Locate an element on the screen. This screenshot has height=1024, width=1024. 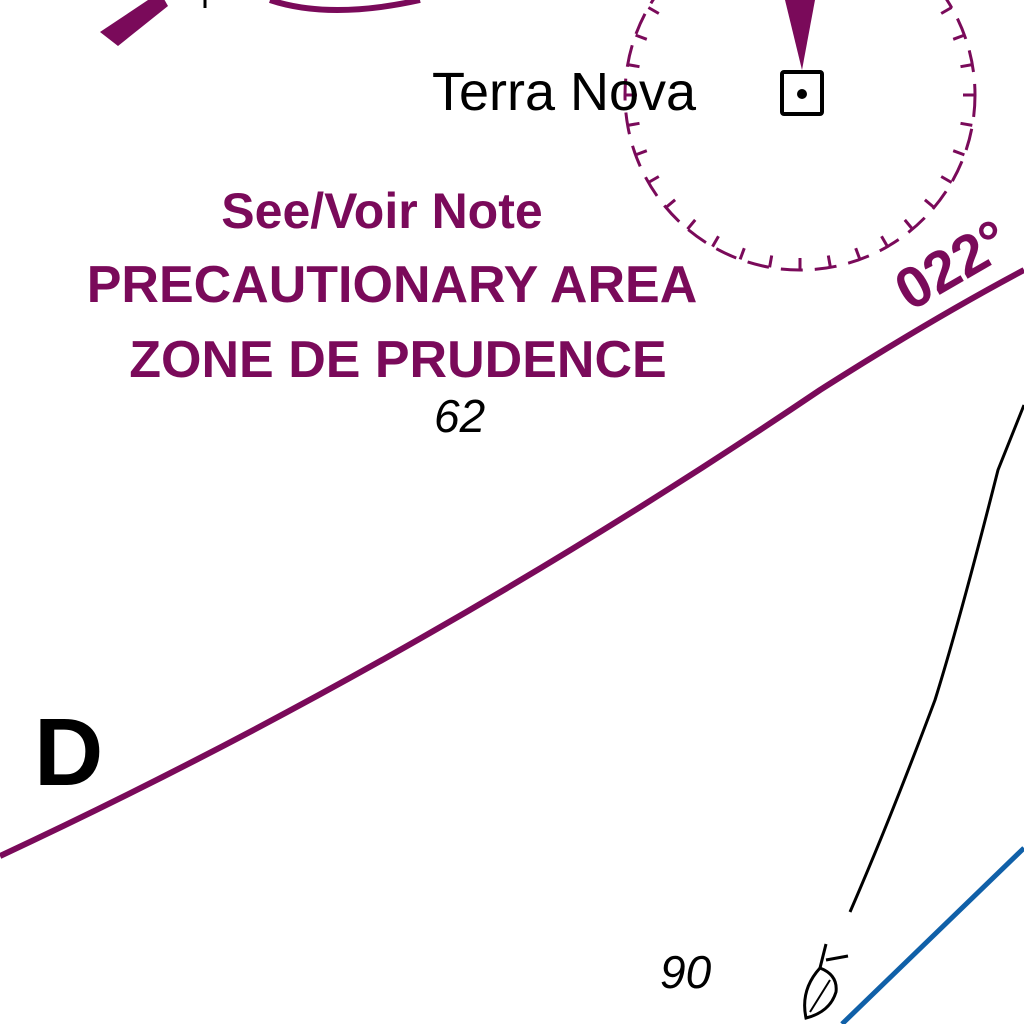
note-line-2: PRECAUTIONARY AREA is located at coordinates (392, 285).